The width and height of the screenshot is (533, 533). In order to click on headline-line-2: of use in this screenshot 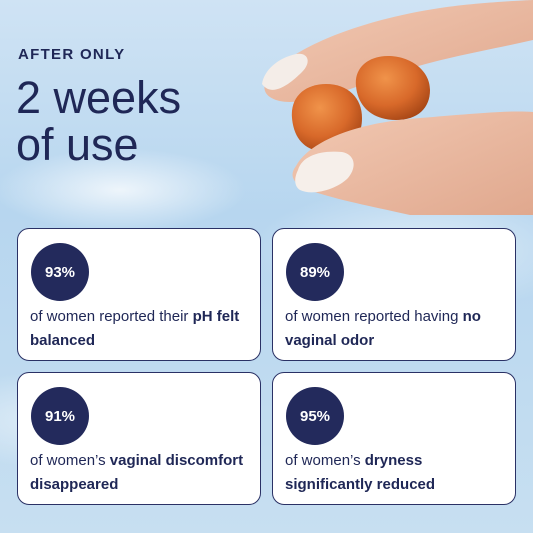, I will do `click(77, 144)`.